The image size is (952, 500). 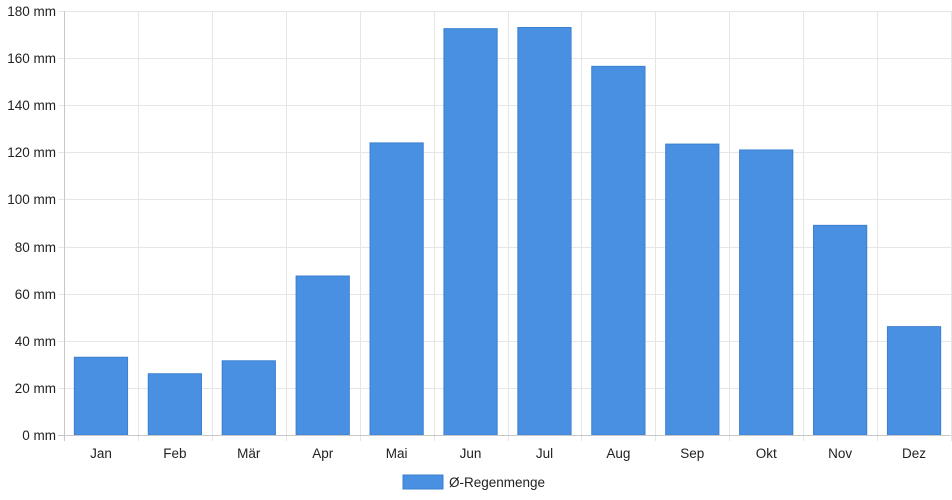 I want to click on x-tick-label: Jul, so click(x=544, y=453).